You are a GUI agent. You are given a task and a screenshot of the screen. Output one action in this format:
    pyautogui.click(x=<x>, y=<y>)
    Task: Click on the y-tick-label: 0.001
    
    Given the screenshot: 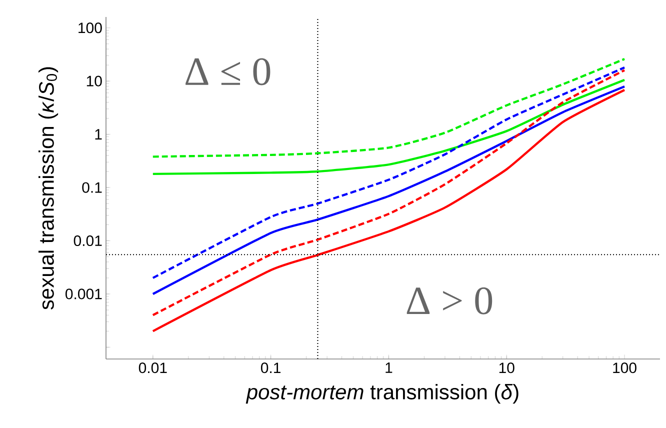 What is the action you would take?
    pyautogui.click(x=84, y=294)
    